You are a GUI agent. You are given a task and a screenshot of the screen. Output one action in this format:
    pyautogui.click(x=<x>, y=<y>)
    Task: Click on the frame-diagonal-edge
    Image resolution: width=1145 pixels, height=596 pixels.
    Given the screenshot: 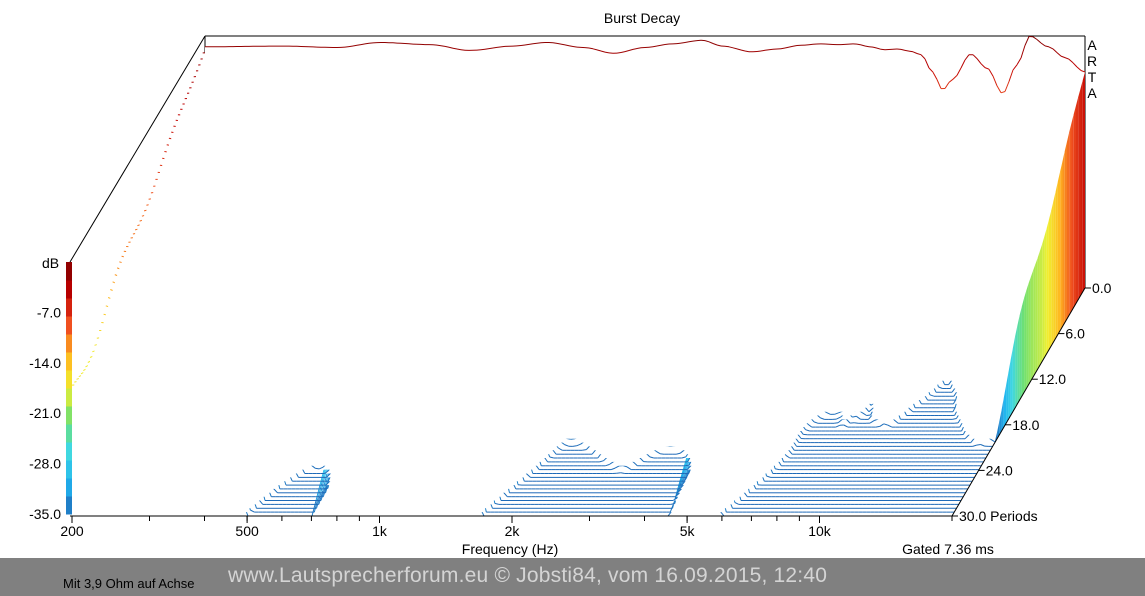 What is the action you would take?
    pyautogui.click(x=137, y=149)
    